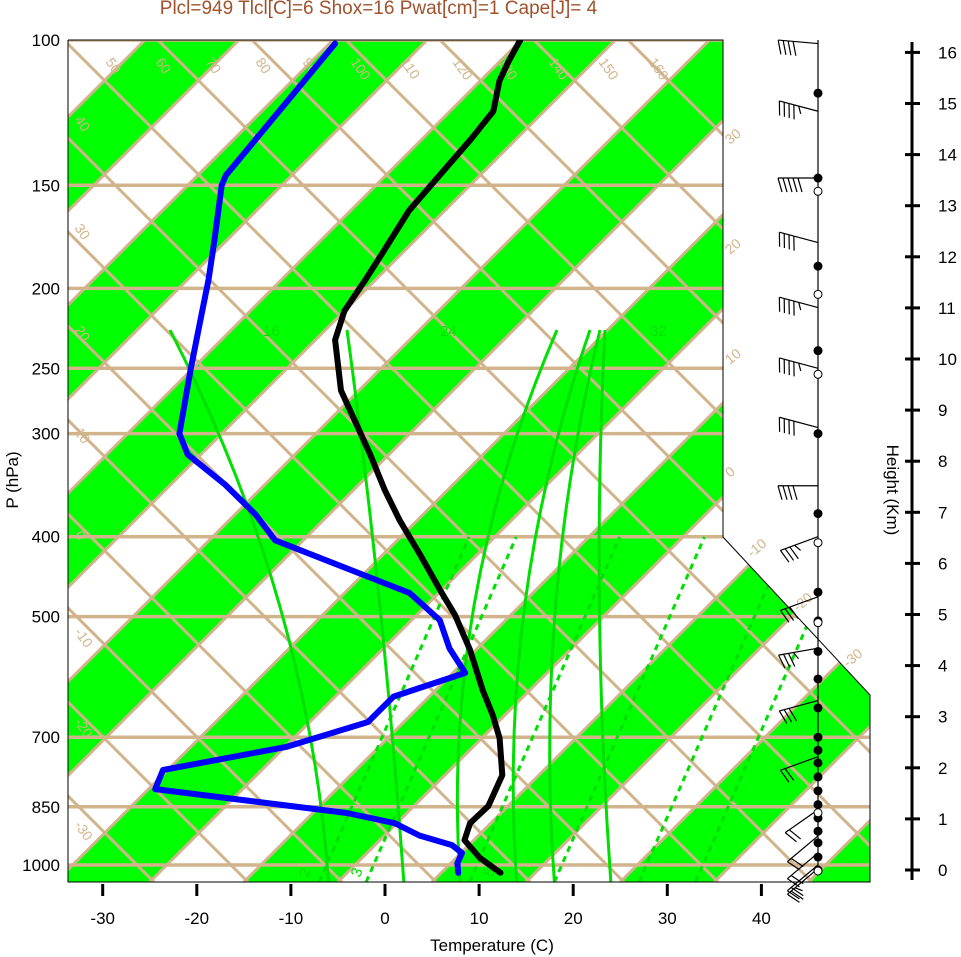  What do you see at coordinates (384, 918) in the screenshot?
I see `x-tick-label: 0` at bounding box center [384, 918].